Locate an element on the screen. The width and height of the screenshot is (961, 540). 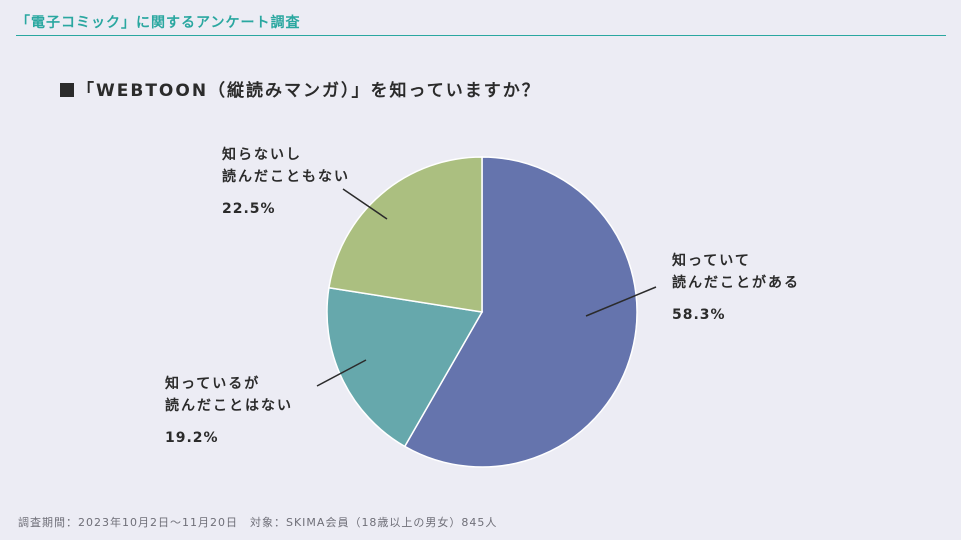
slice-label-line1: 知っていて is located at coordinates (711, 261).